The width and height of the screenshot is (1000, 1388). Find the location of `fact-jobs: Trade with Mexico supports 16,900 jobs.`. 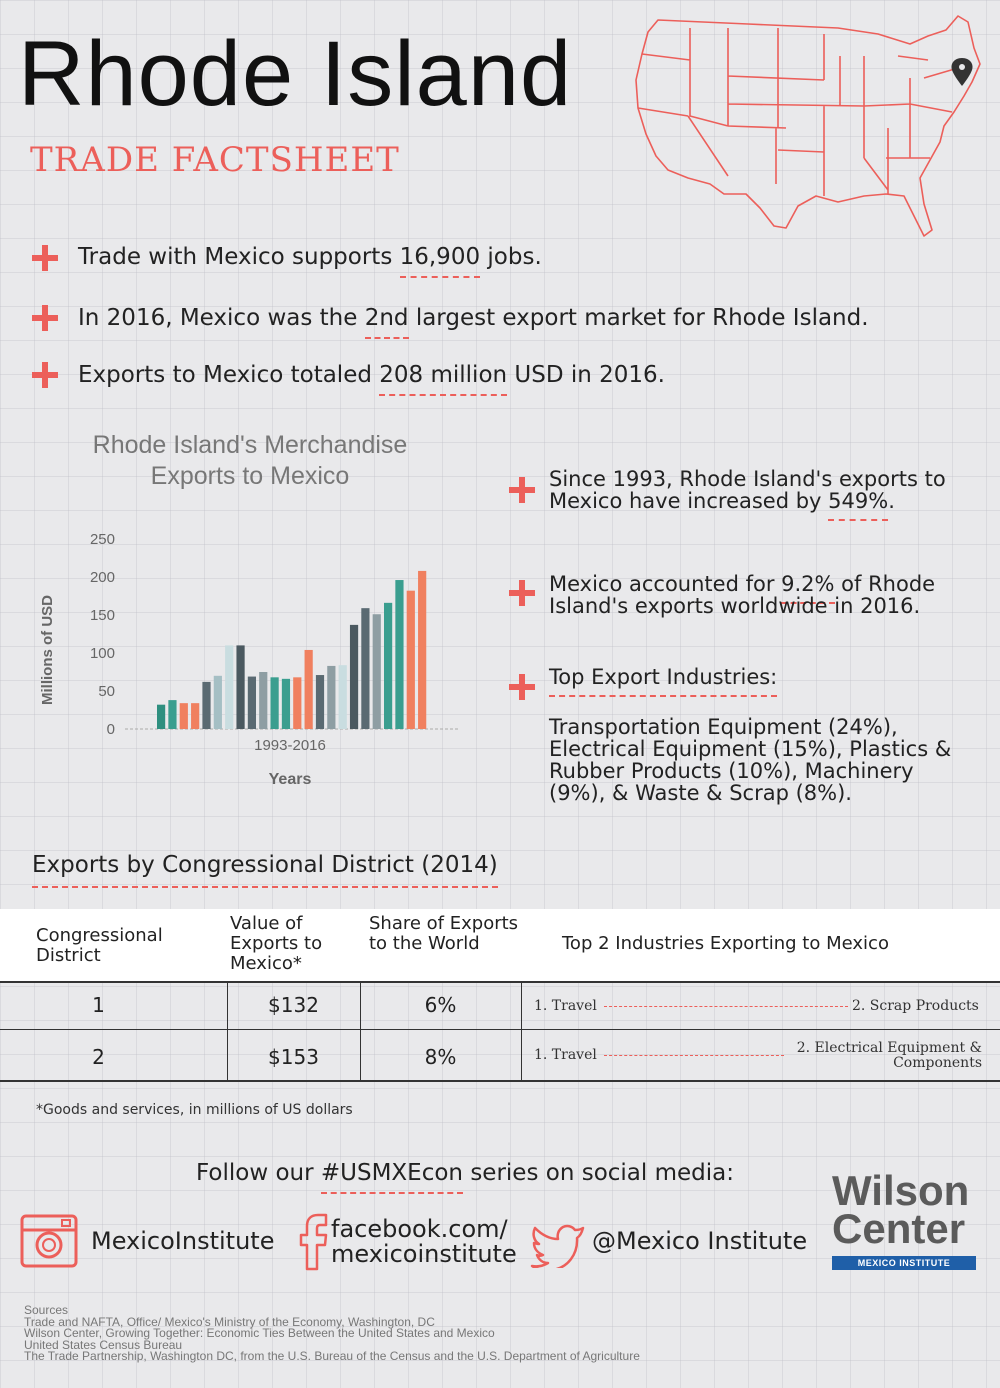

fact-jobs: Trade with Mexico supports 16,900 jobs. is located at coordinates (310, 261).